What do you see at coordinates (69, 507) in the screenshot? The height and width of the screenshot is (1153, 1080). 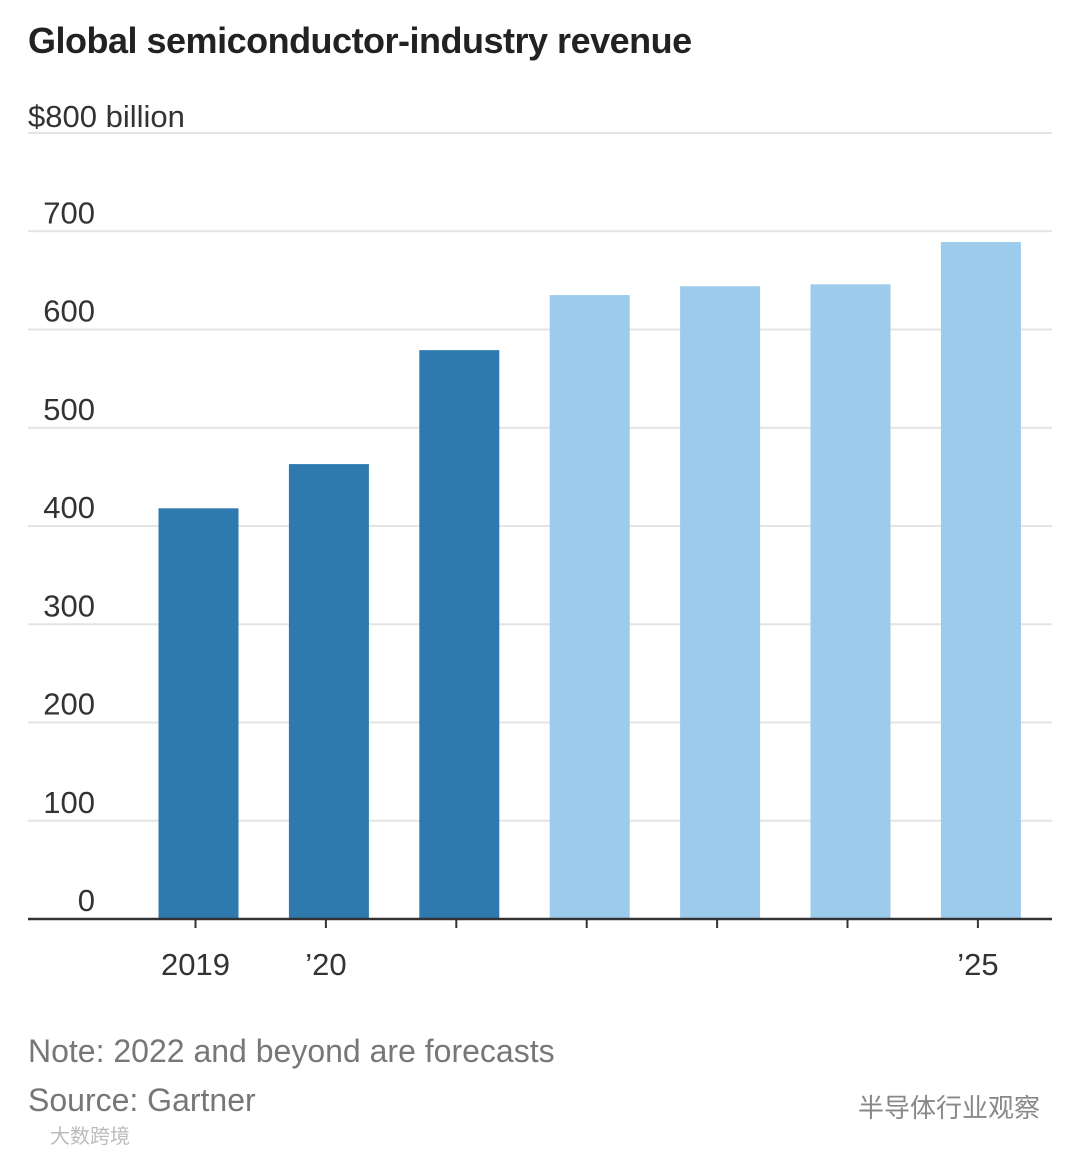 I see `y-tick-label: 400` at bounding box center [69, 507].